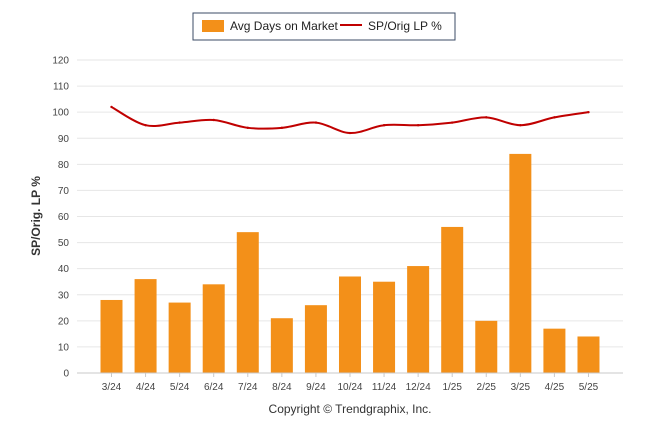 The image size is (646, 434). Describe the element at coordinates (282, 387) in the screenshot. I see `x-tick-label: 8/24` at that location.